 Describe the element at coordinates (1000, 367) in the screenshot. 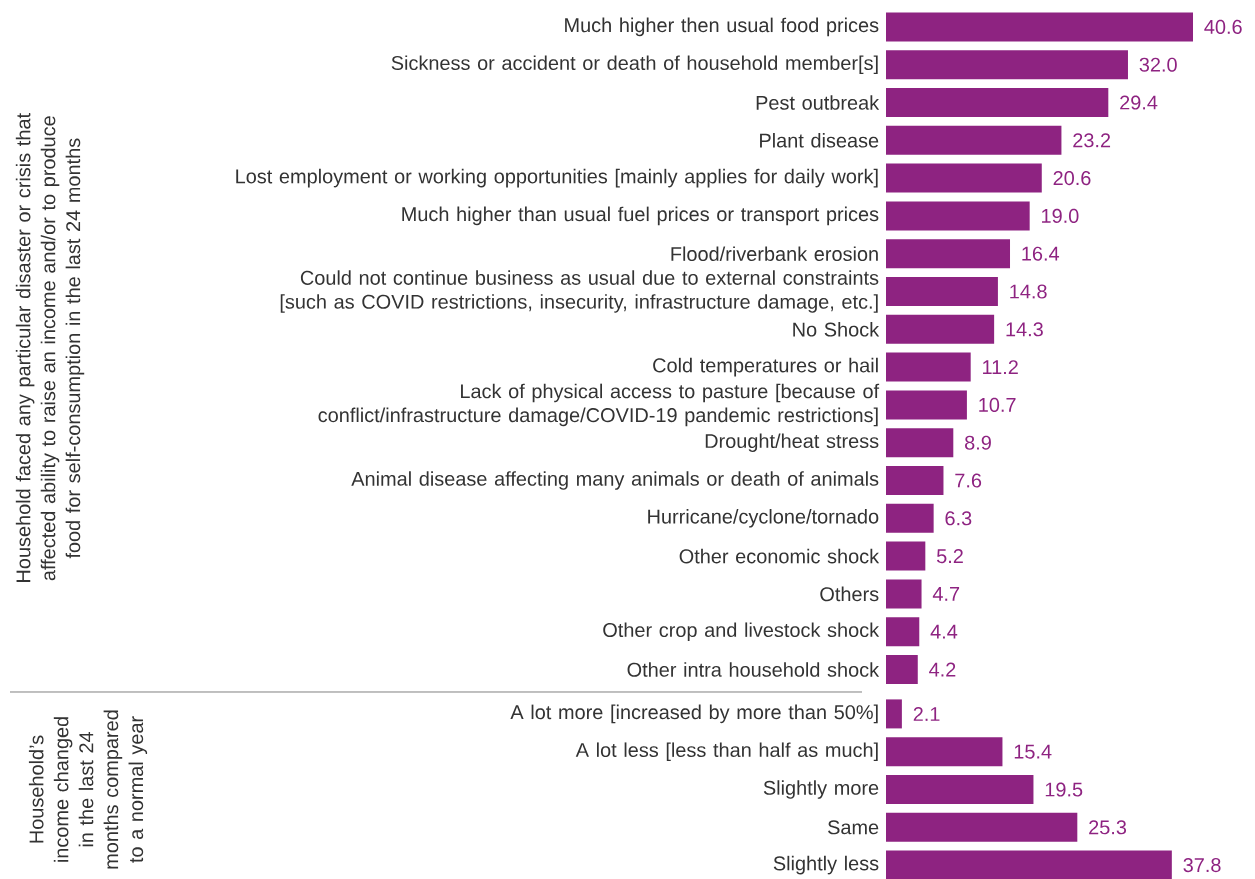

I see `data-label: 11.2` at that location.